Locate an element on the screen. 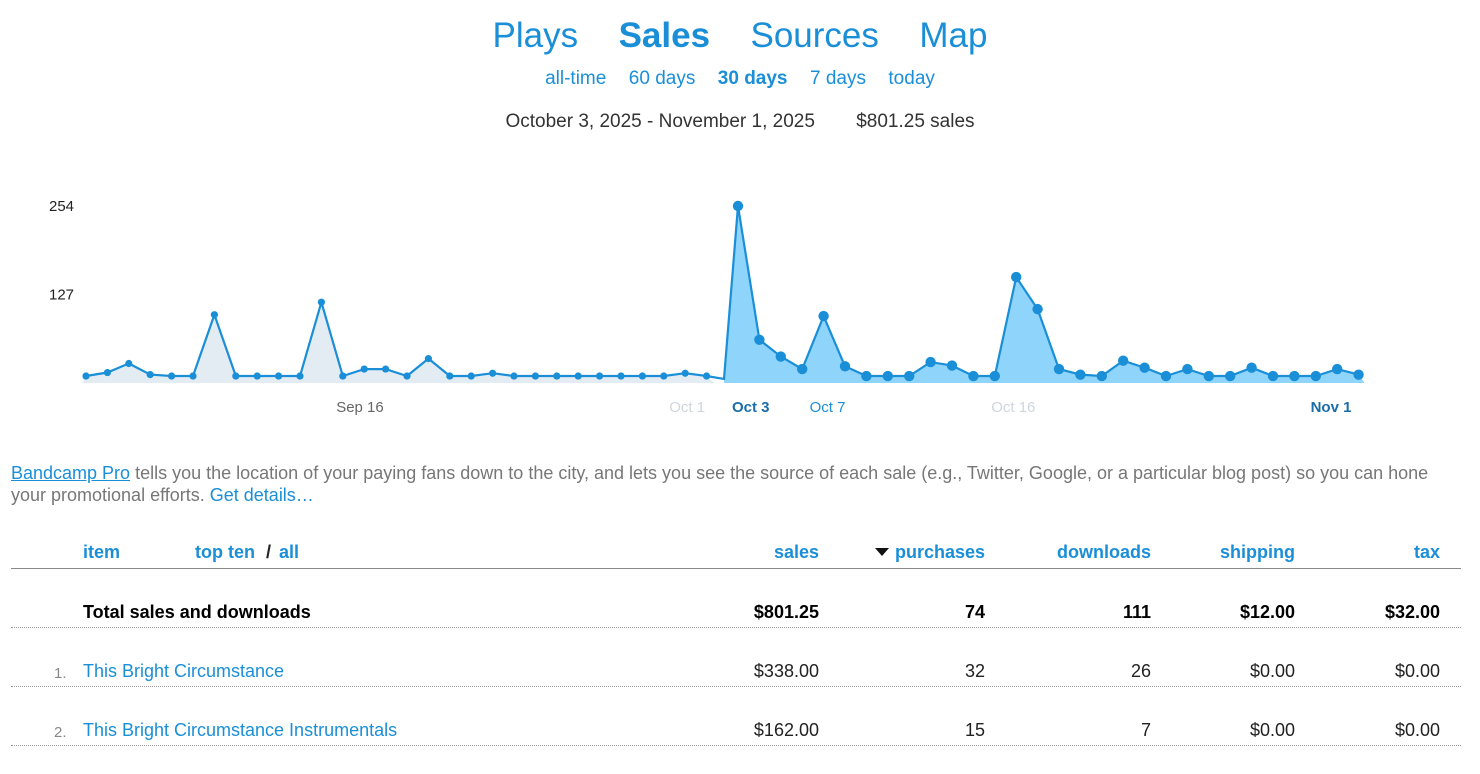  sort-desc-icon is located at coordinates (881, 552).